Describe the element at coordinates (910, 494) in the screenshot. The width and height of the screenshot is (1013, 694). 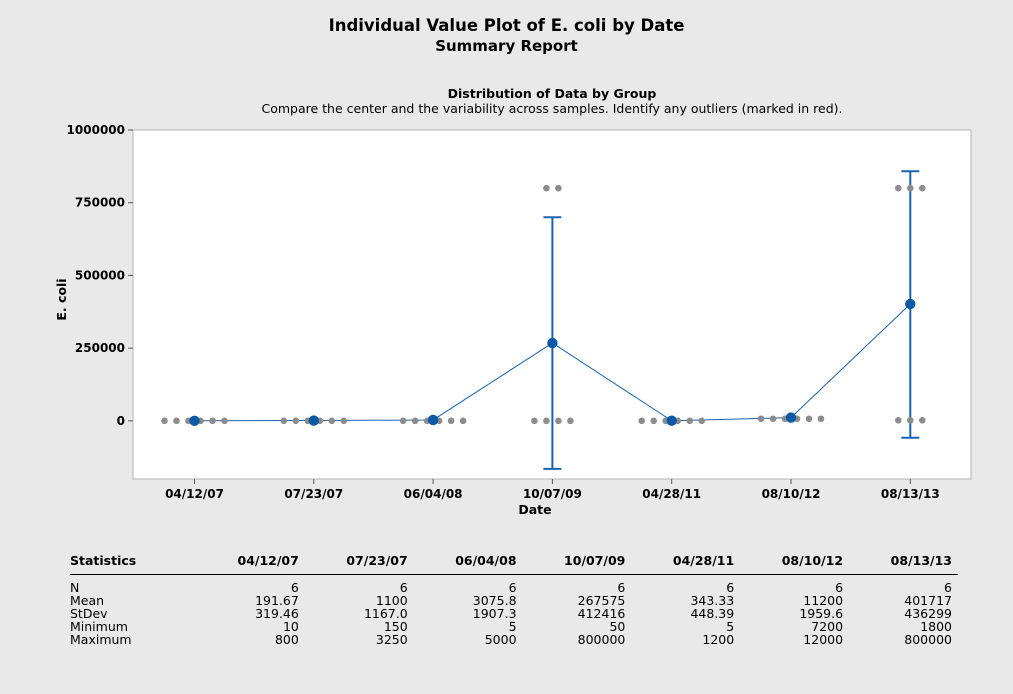
I see `x-tick-label: 08/13/13` at that location.